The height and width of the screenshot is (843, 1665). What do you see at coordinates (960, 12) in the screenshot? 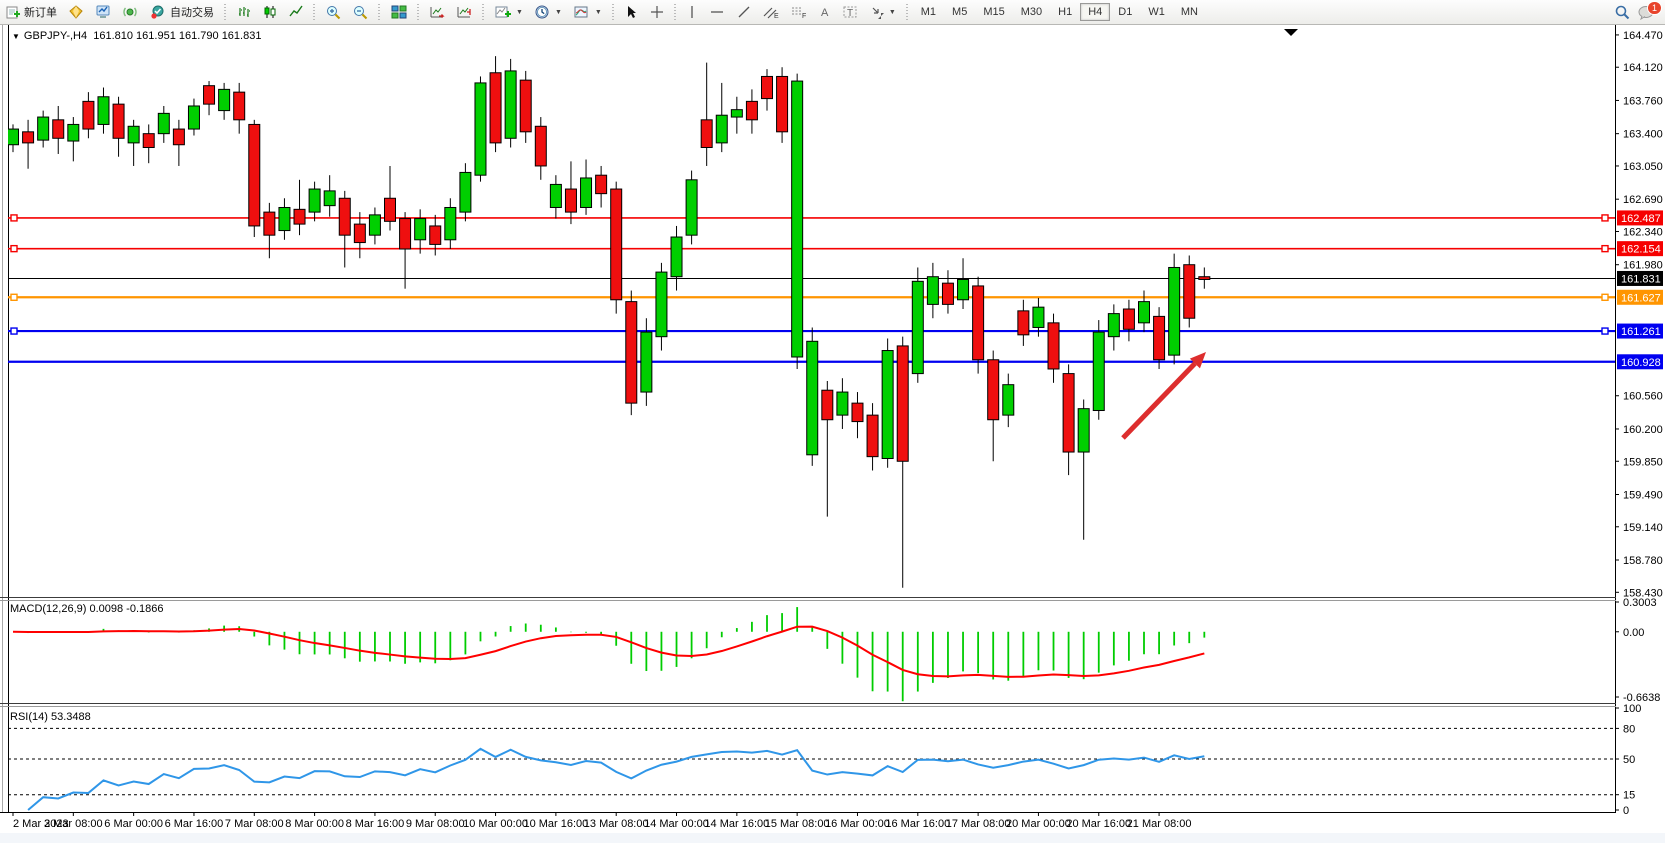
I see `timeframe-button-m5: M5` at bounding box center [960, 12].